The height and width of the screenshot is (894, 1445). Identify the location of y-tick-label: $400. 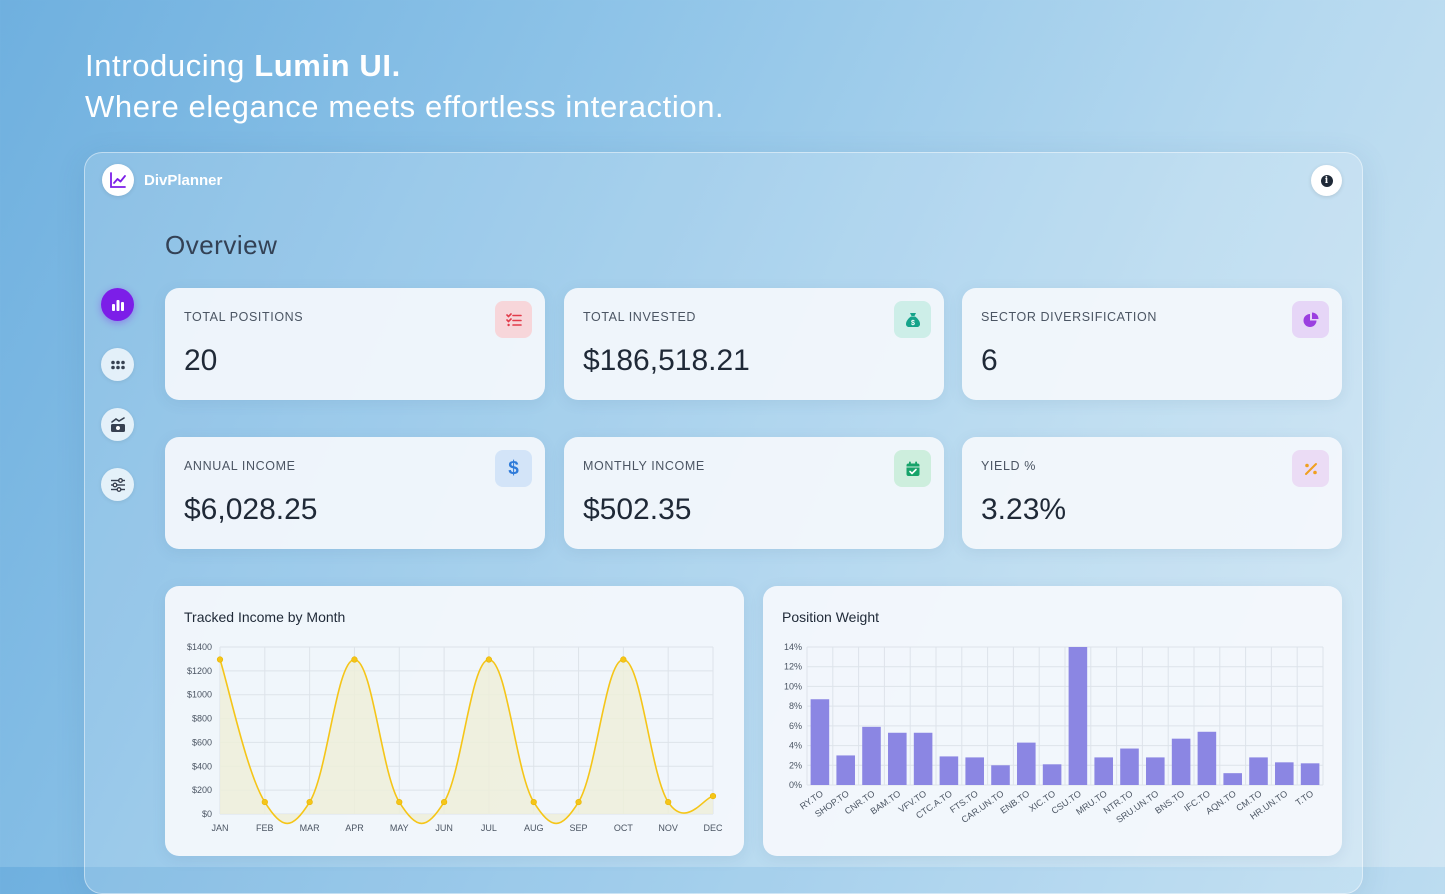
(202, 766).